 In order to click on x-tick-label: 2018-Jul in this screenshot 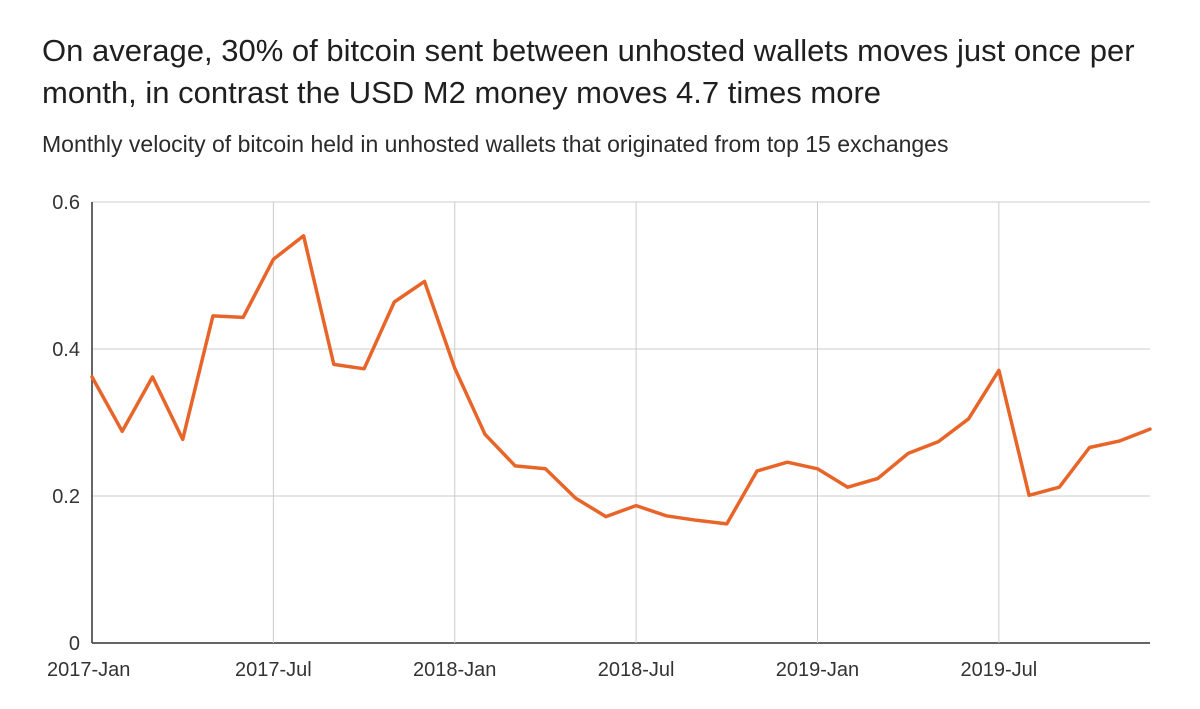, I will do `click(636, 670)`.